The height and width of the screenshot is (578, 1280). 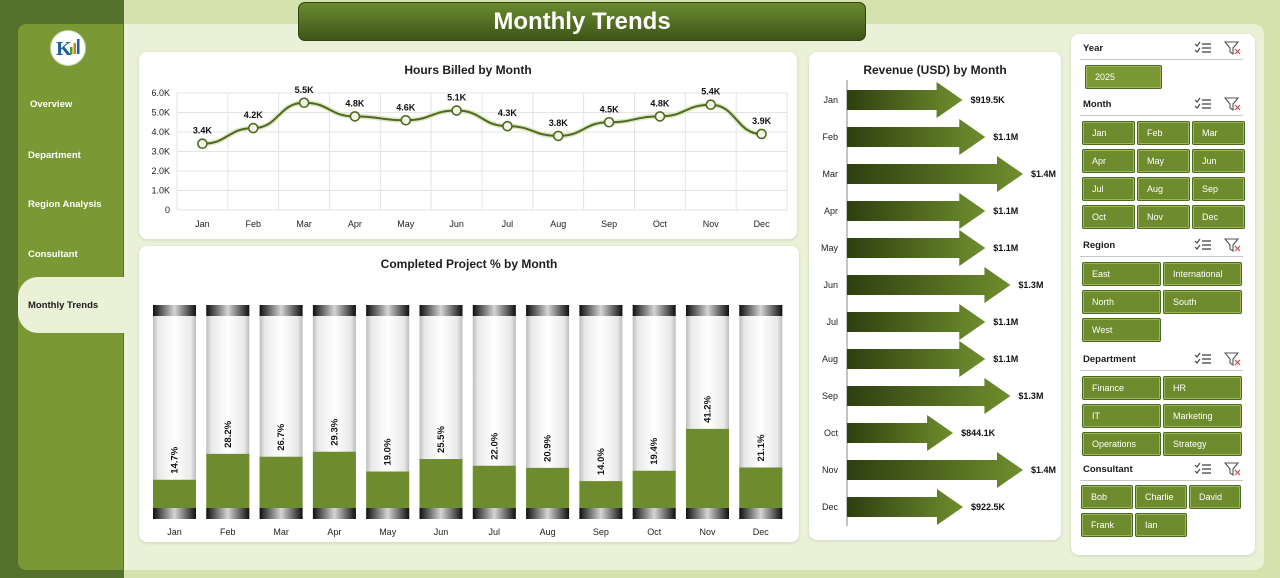 I want to click on consultant-slicer-item-frank: Frank, so click(x=1107, y=525).